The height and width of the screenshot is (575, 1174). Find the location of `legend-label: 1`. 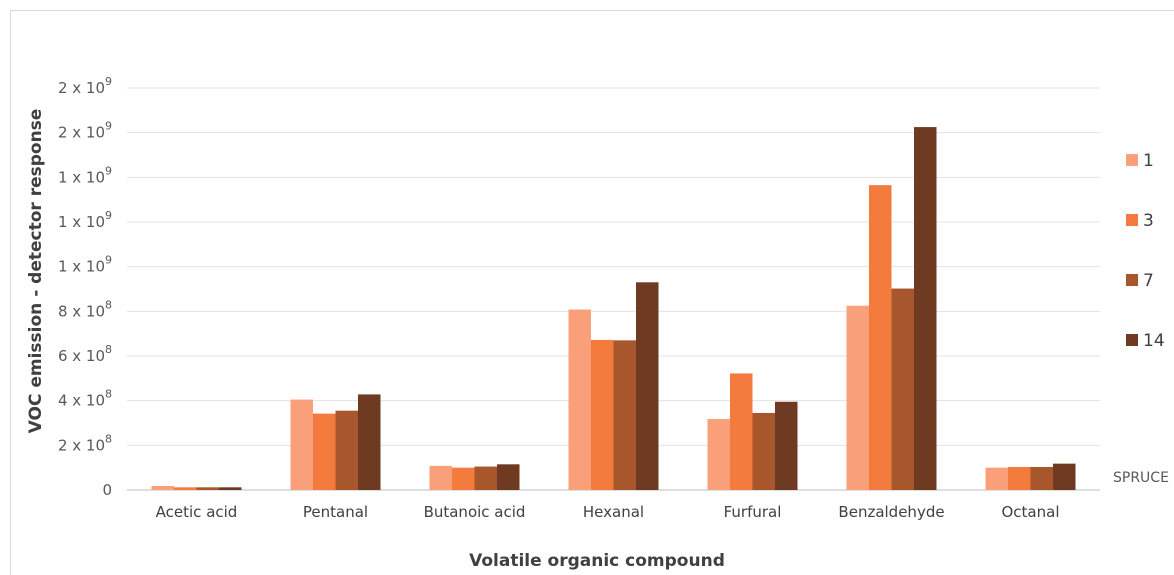

legend-label: 1 is located at coordinates (1148, 161).